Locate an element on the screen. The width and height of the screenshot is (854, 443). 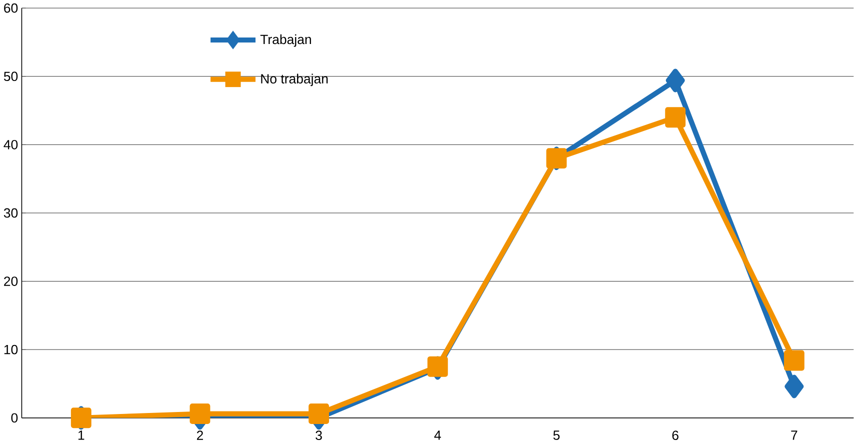
x-tick-label: 3 is located at coordinates (319, 435).